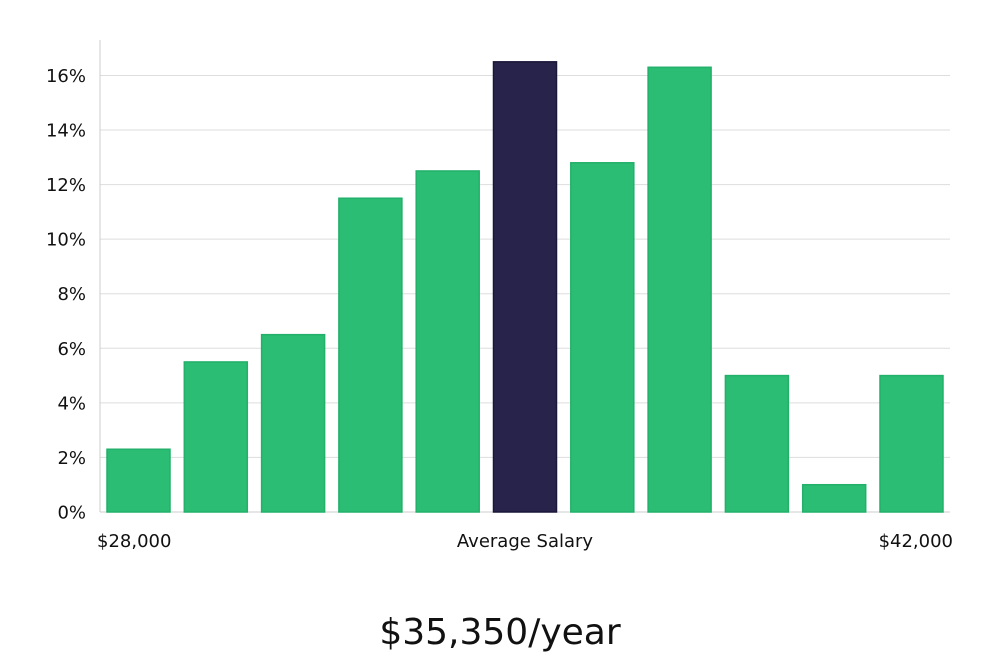  I want to click on y-tick-label: 14%, so click(66, 131).